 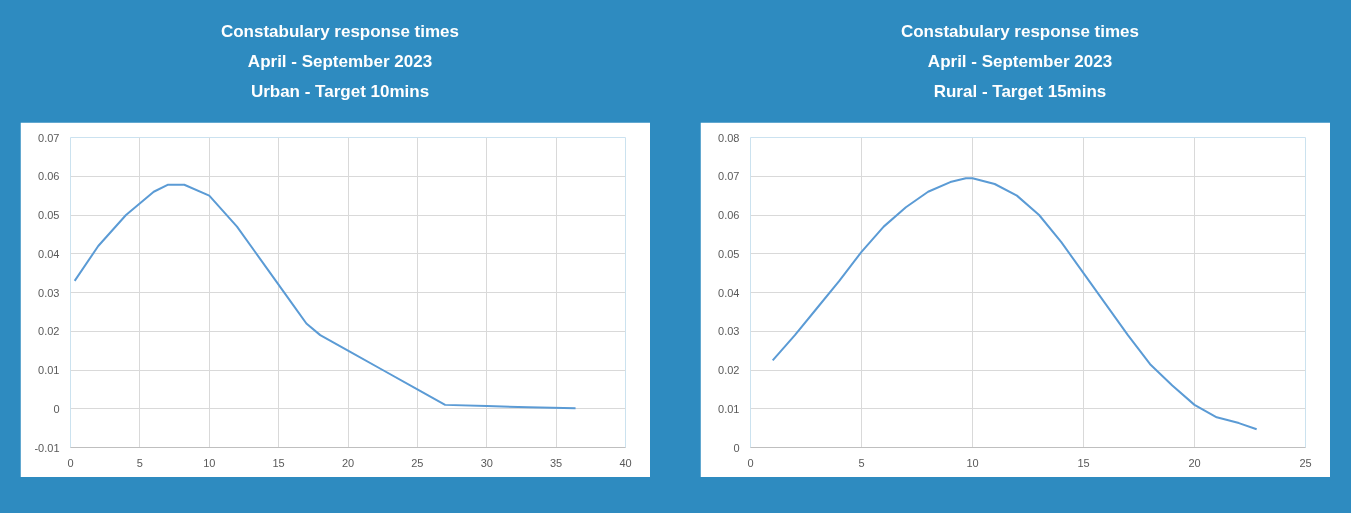 What do you see at coordinates (625, 462) in the screenshot?
I see `x-tick-label: 40` at bounding box center [625, 462].